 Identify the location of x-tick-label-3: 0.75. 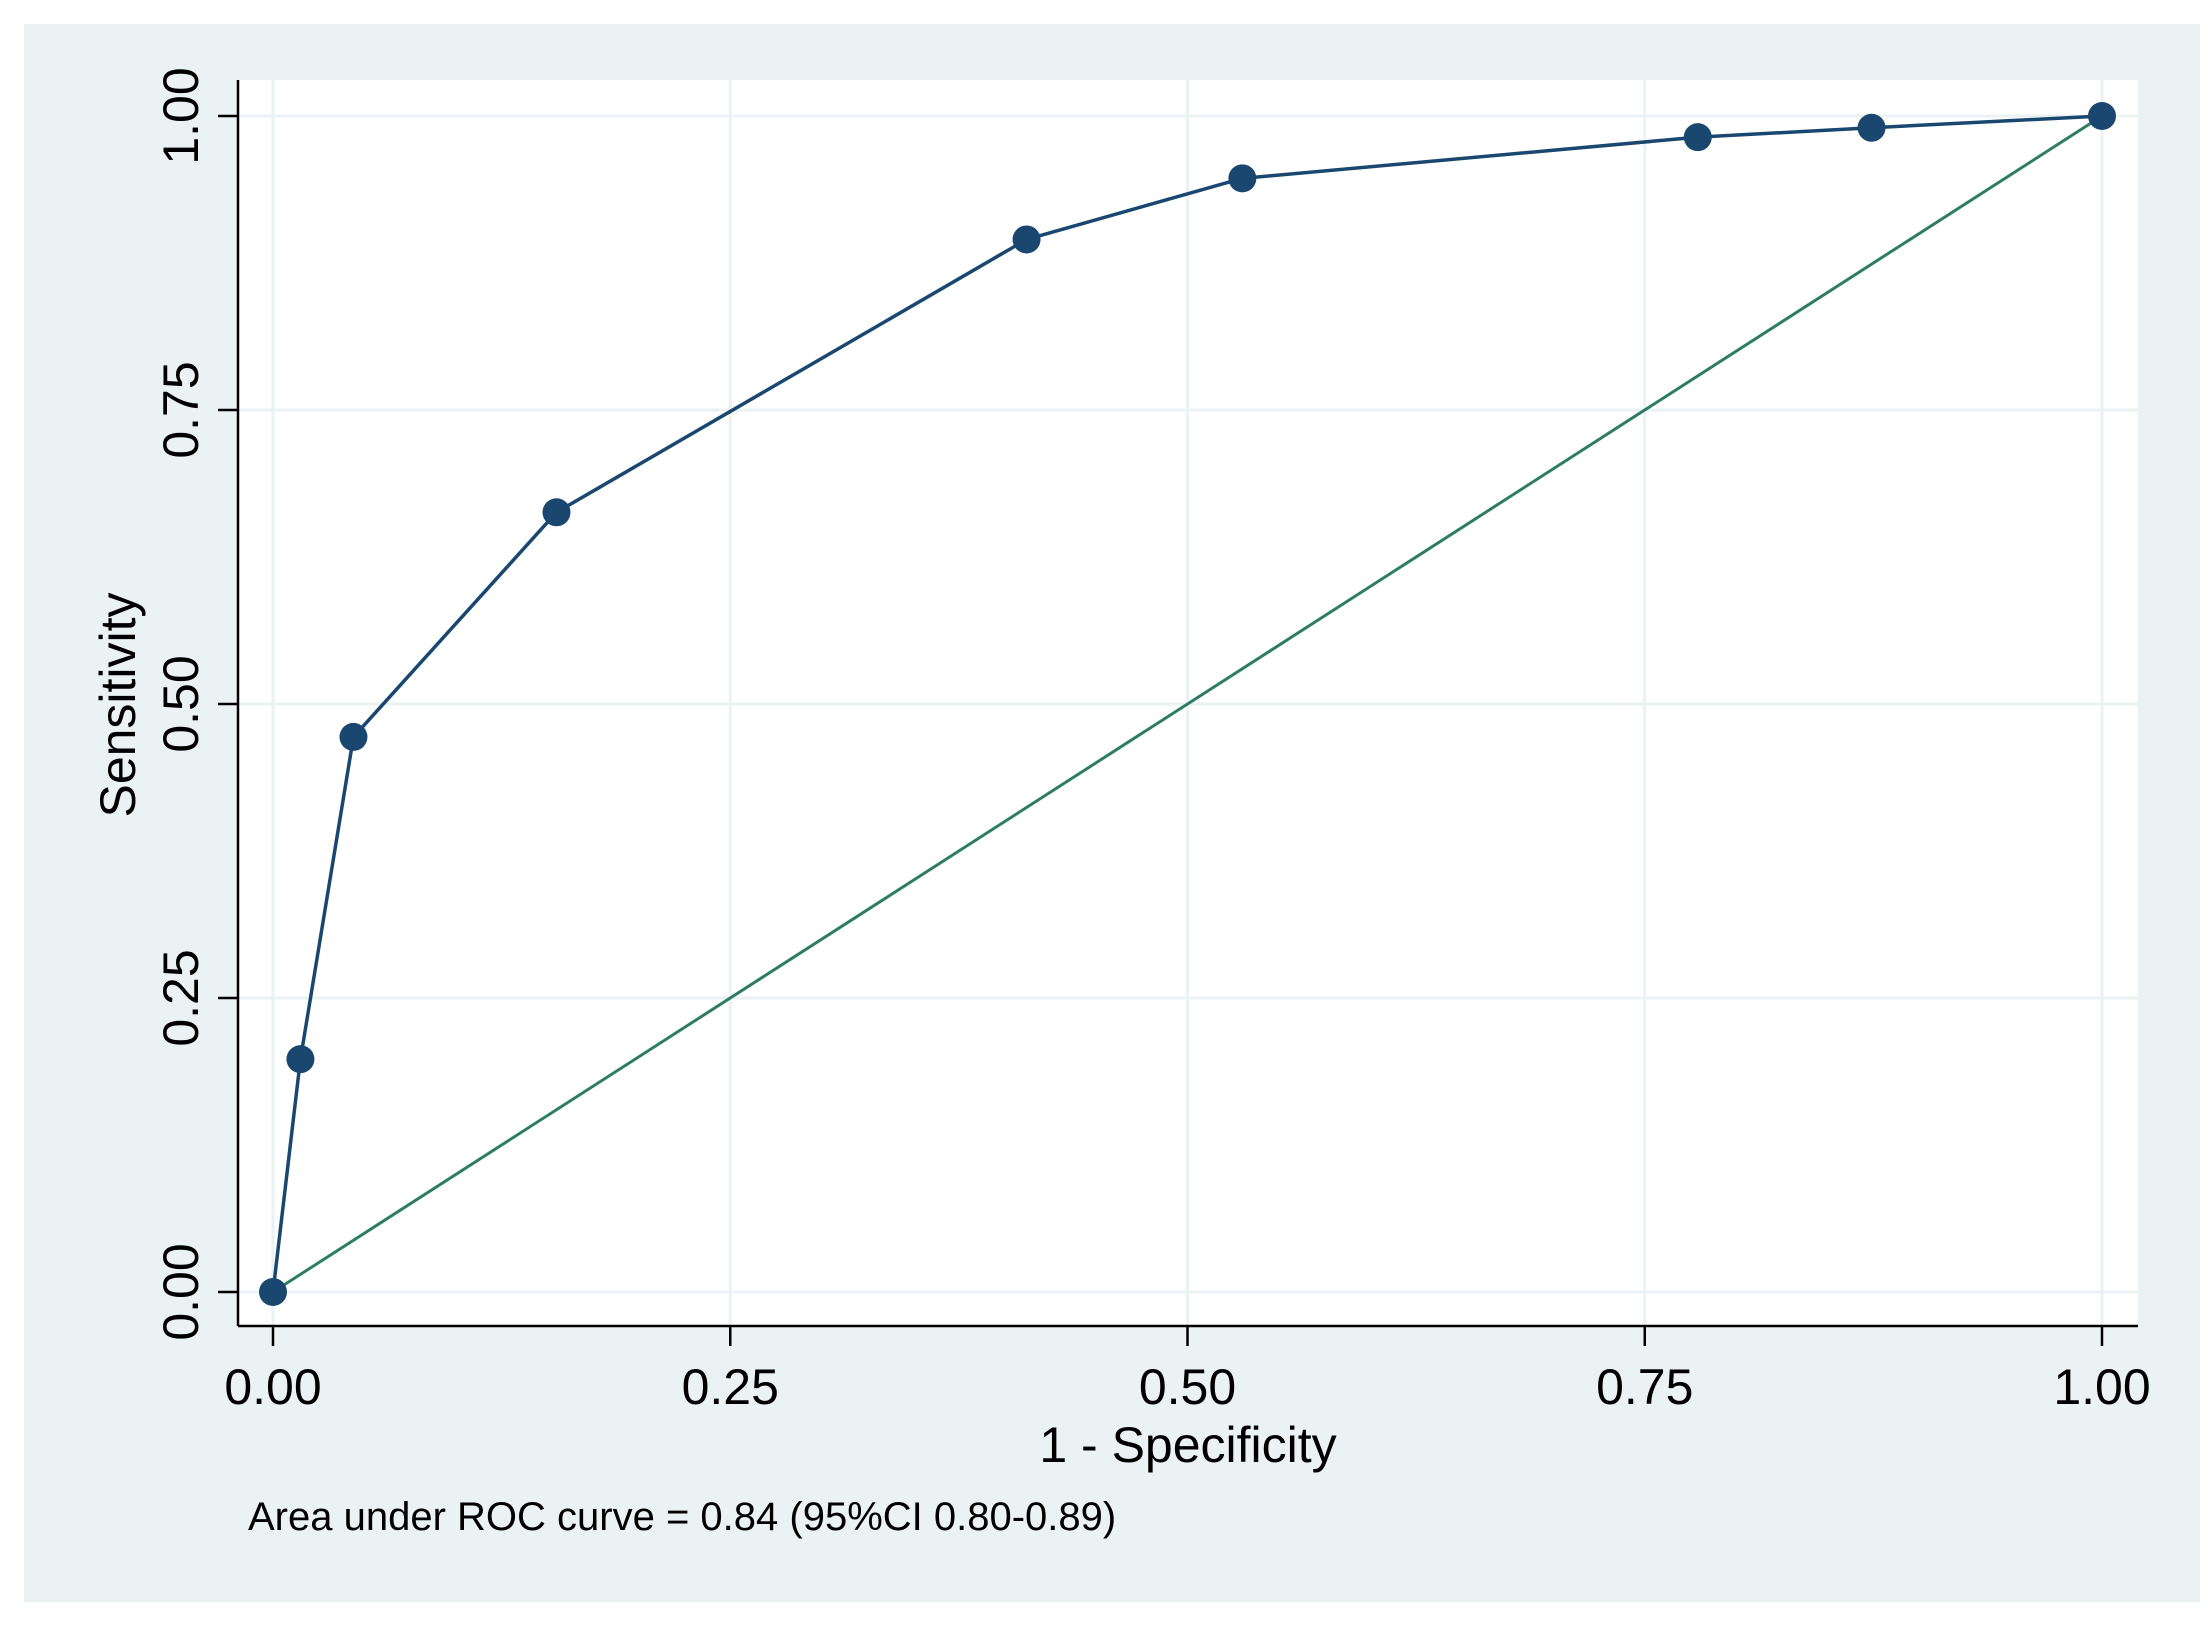
(1644, 1387).